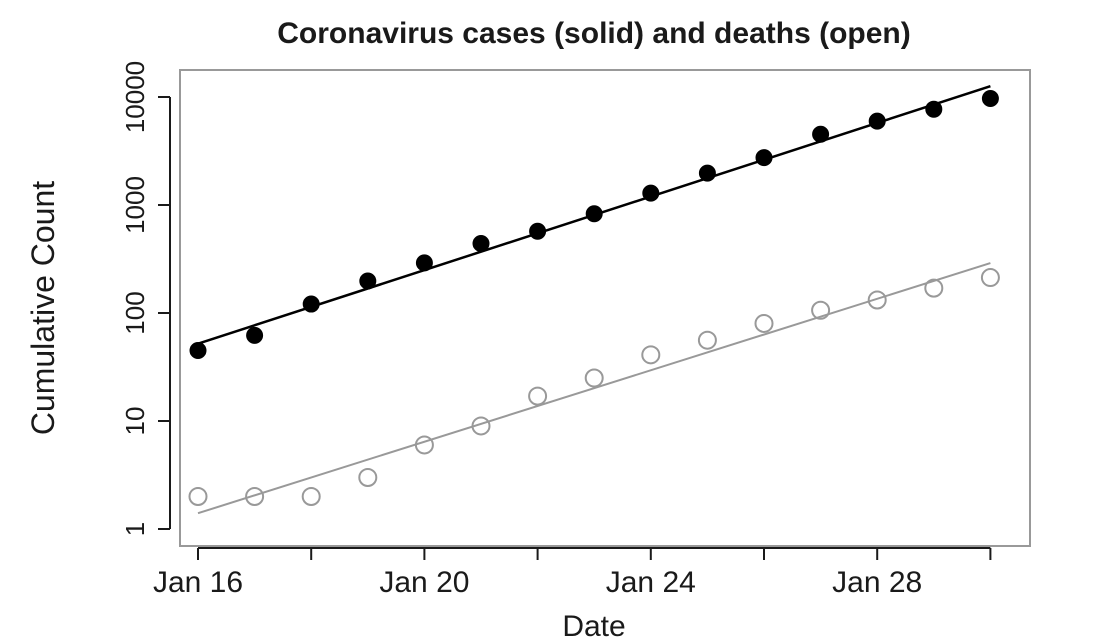  Describe the element at coordinates (593, 626) in the screenshot. I see `x-axis-label: Date` at that location.